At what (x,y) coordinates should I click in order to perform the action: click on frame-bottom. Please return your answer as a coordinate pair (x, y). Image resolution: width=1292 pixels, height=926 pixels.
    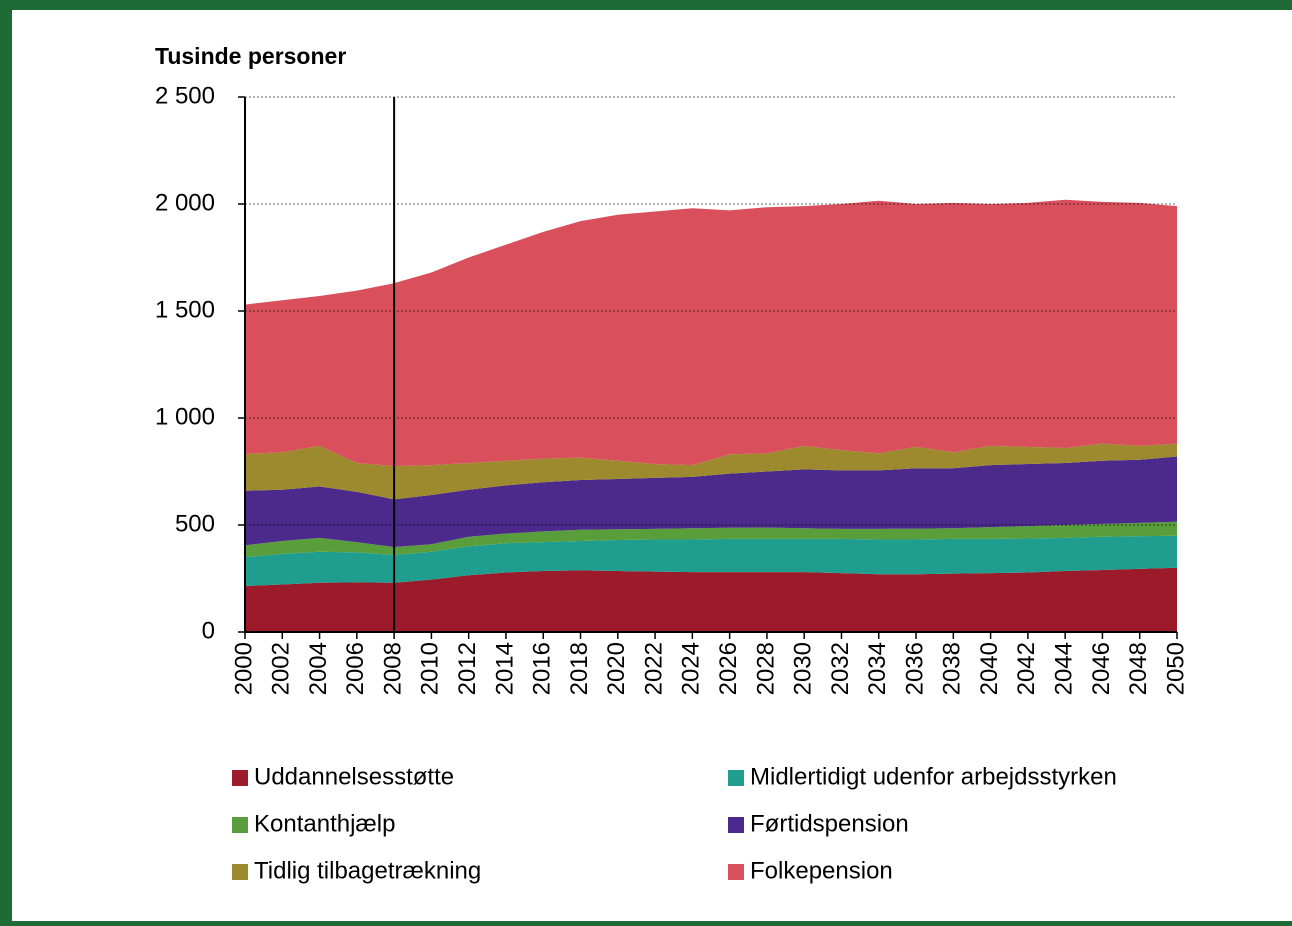
    Looking at the image, I should click on (646, 923).